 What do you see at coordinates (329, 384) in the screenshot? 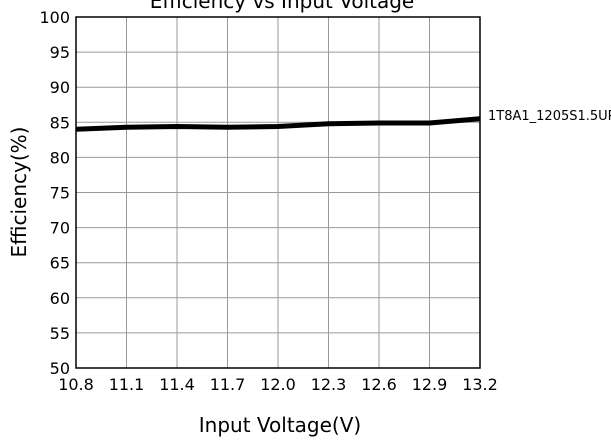
I see `x-tick-label: 12.3` at bounding box center [329, 384].